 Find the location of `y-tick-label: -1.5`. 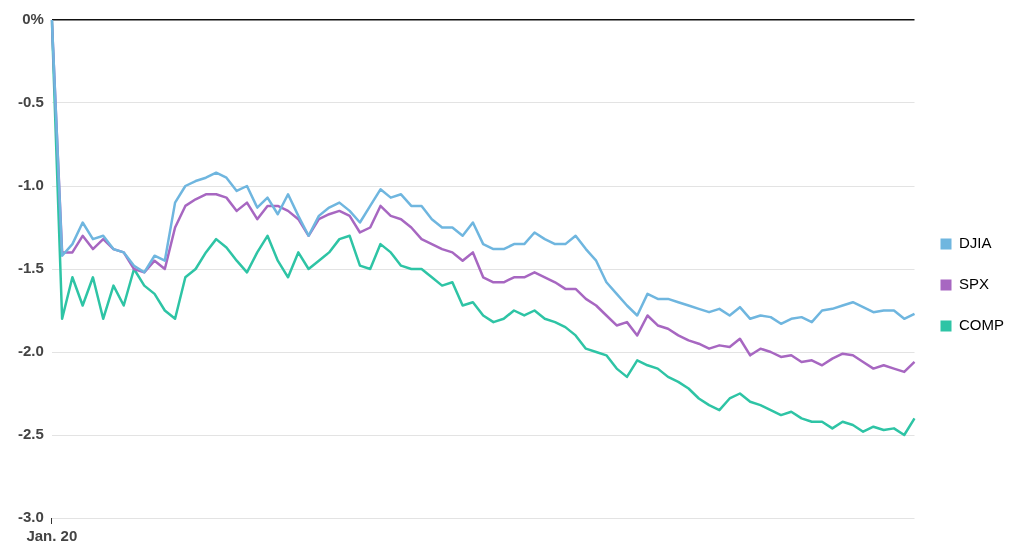

y-tick-label: -1.5 is located at coordinates (30, 268).